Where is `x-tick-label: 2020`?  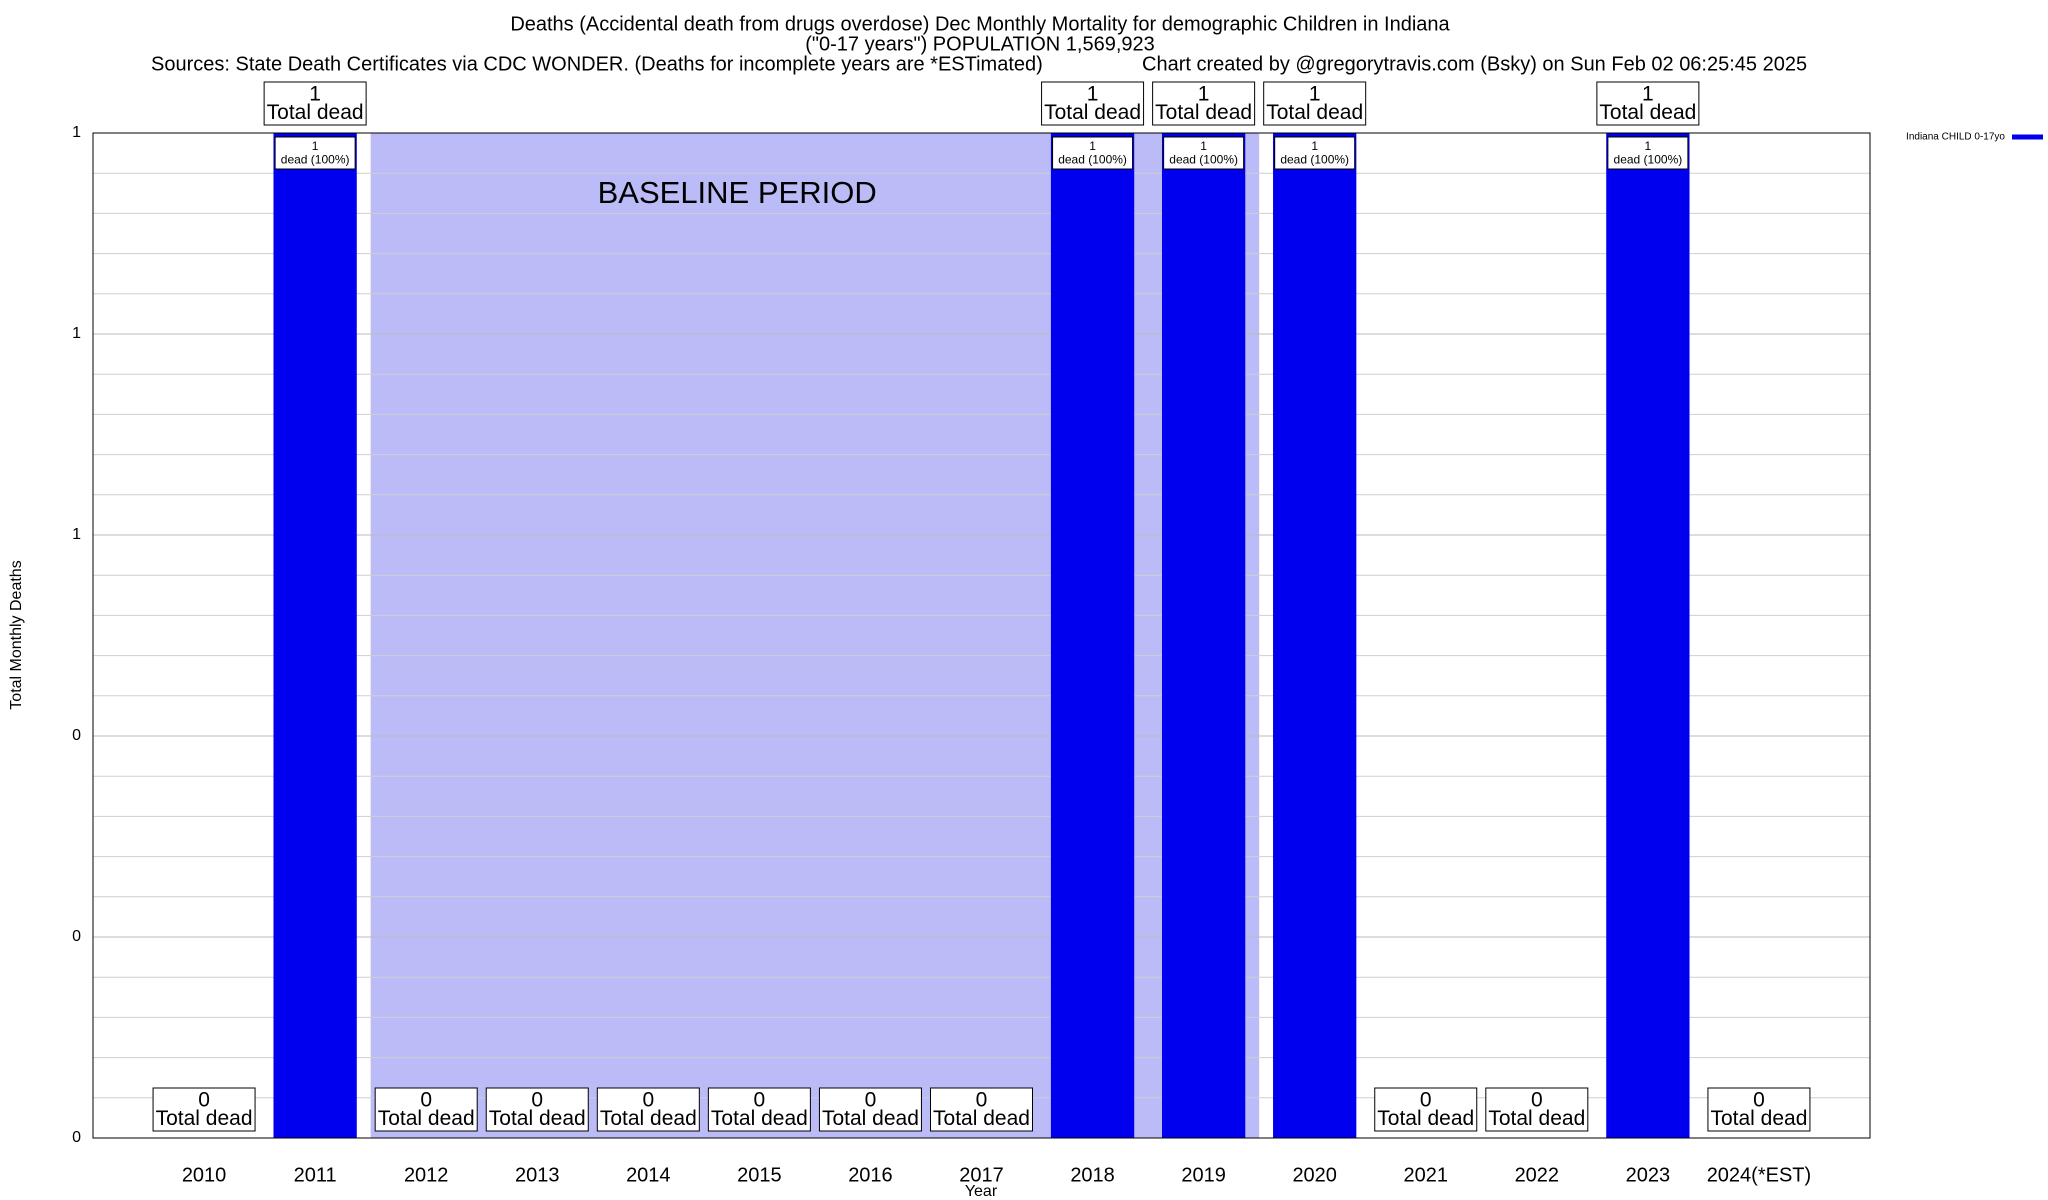
x-tick-label: 2020 is located at coordinates (1314, 1175).